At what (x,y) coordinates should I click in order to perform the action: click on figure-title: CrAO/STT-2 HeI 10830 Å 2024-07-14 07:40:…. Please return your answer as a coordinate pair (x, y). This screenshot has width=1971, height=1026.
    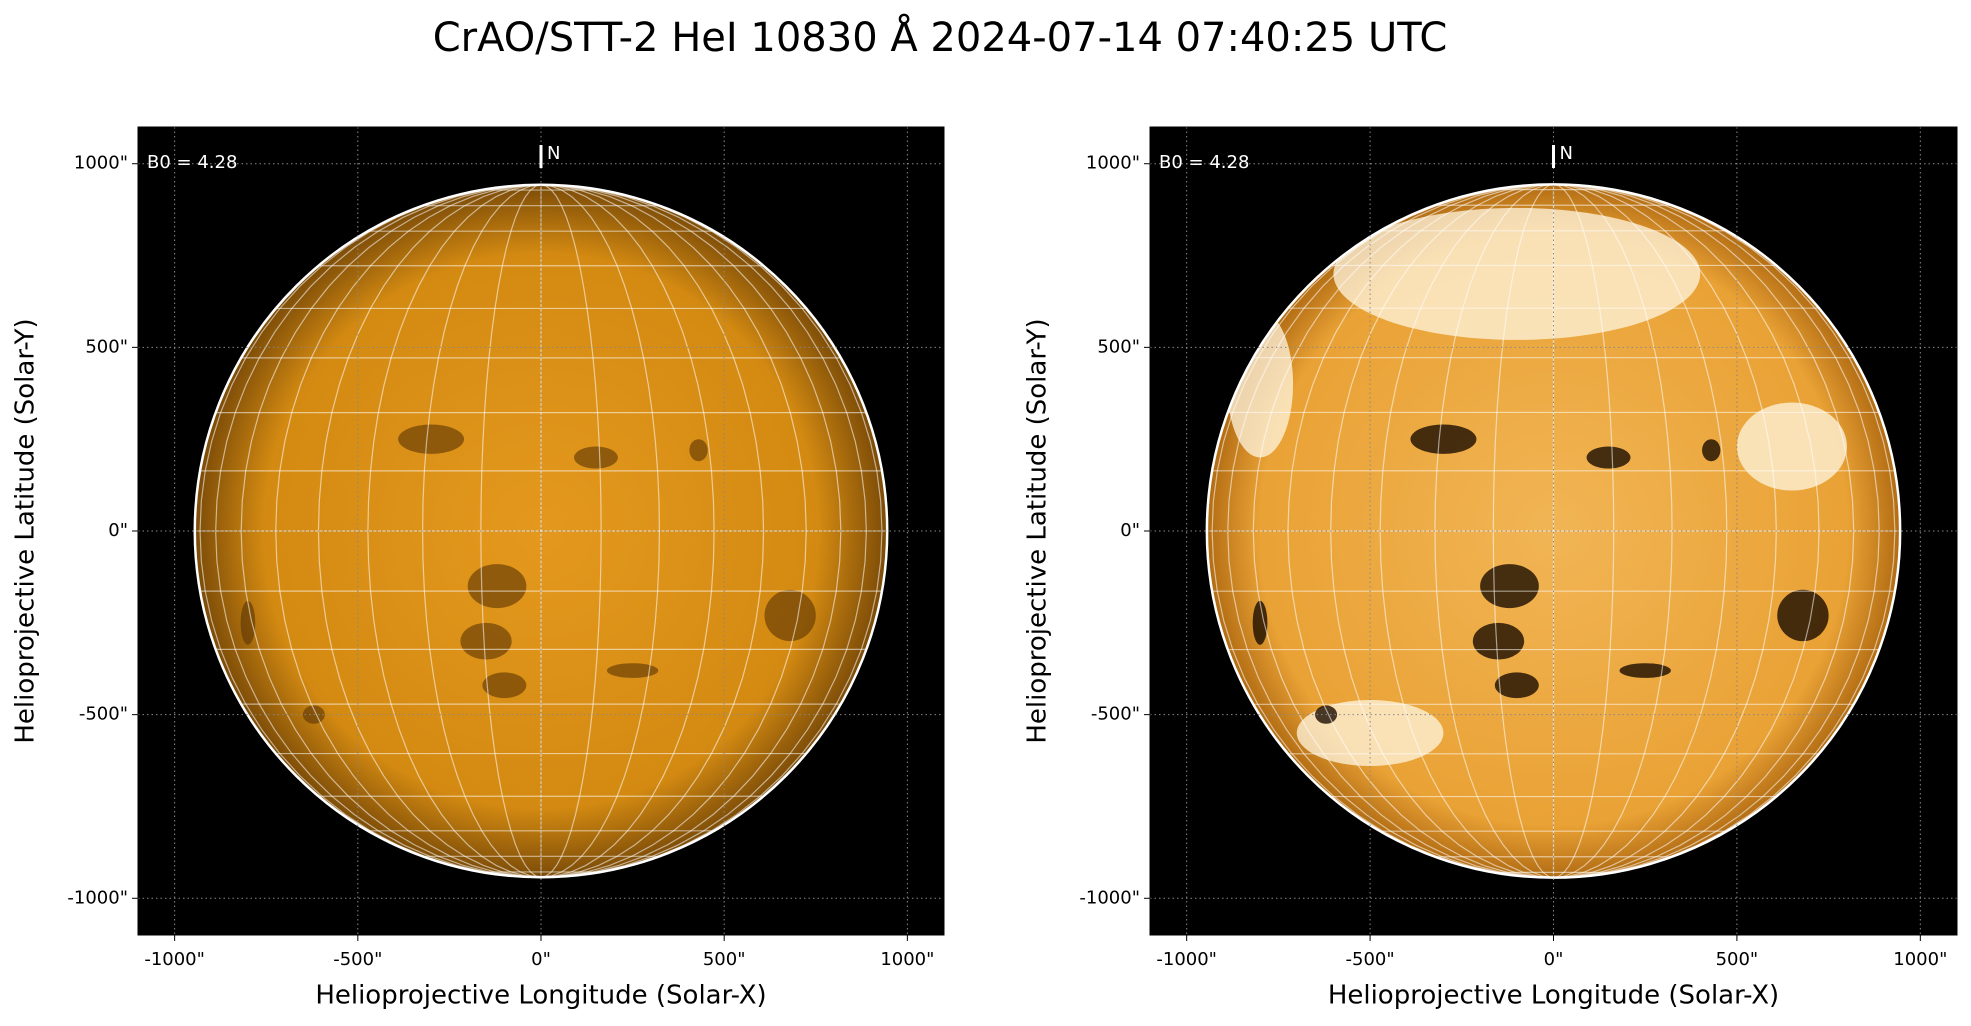
    Looking at the image, I should click on (940, 37).